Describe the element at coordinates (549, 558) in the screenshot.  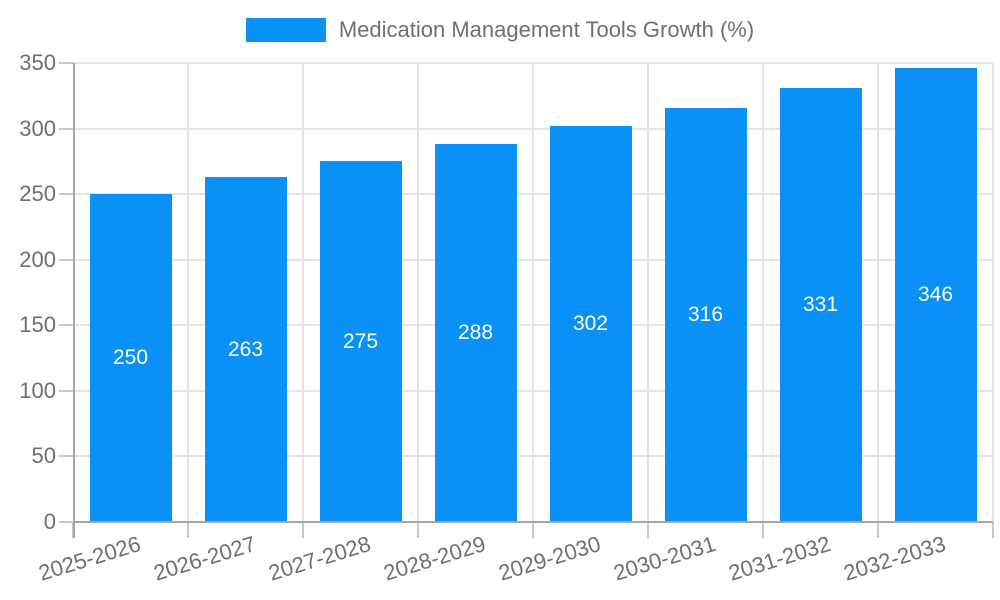
I see `x-category-label: 2029-2030` at that location.